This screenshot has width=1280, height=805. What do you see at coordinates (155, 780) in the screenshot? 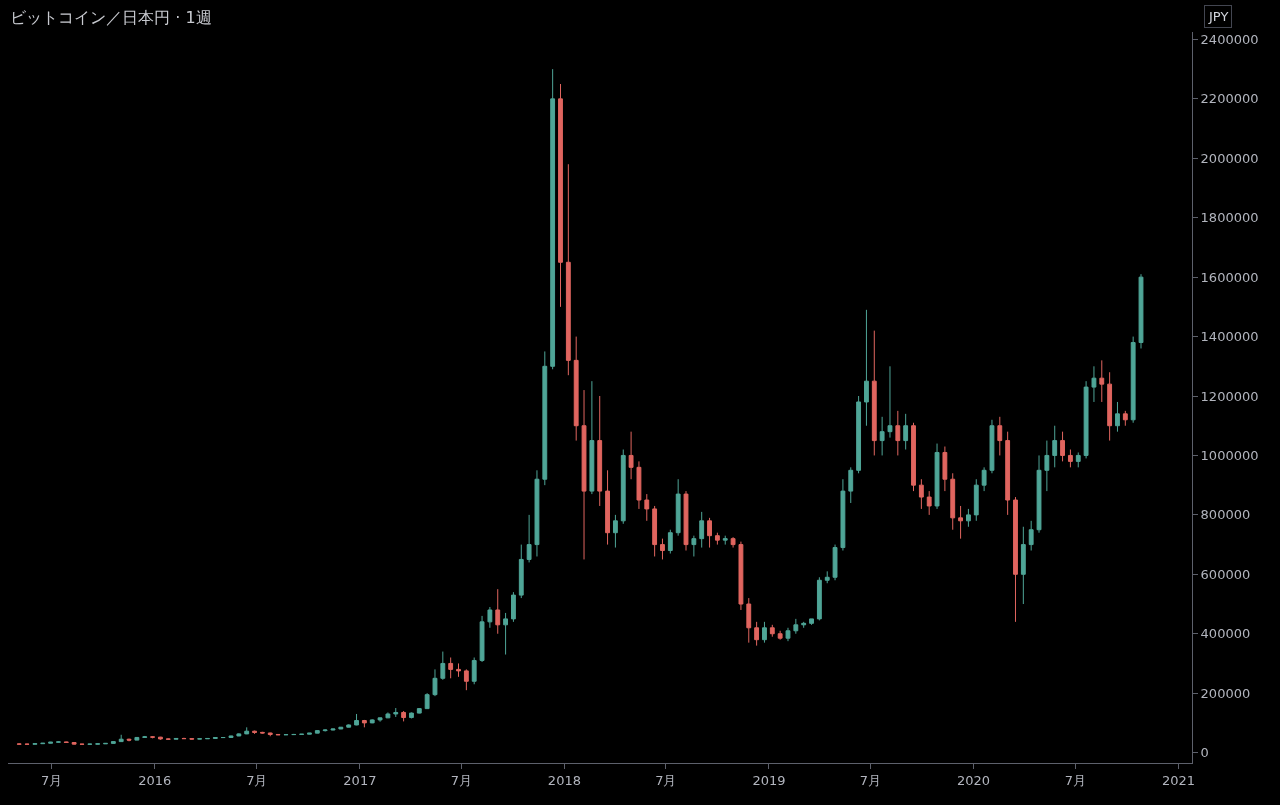
I see `x-tick-label: 2016` at bounding box center [155, 780].